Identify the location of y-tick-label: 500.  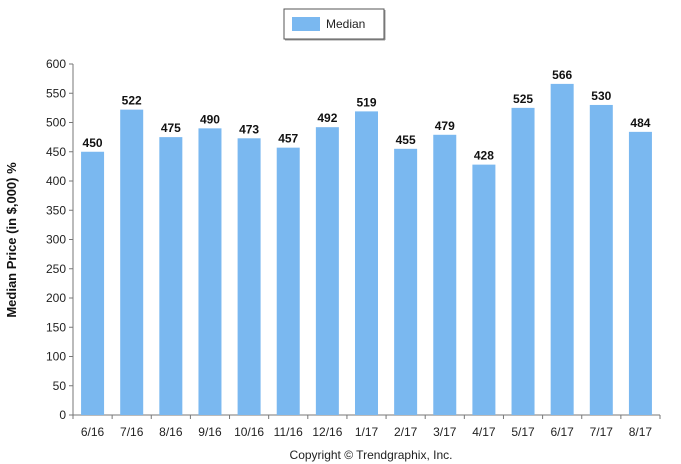
(56, 123).